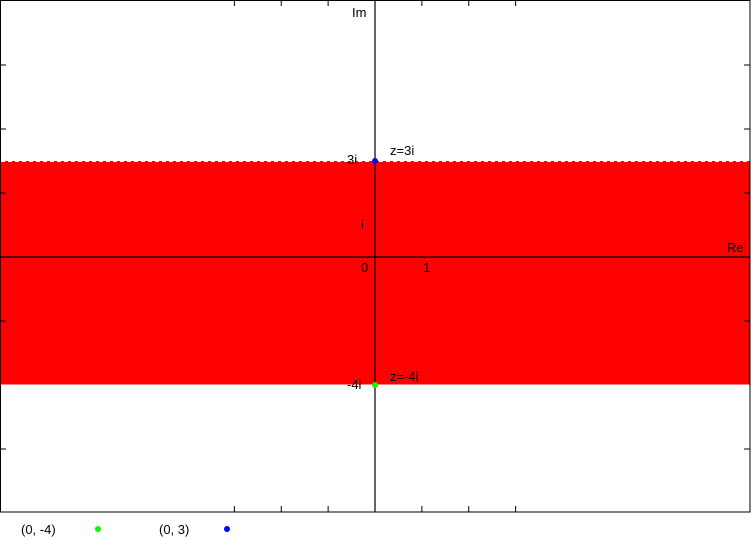 The height and width of the screenshot is (539, 751). Describe the element at coordinates (362, 224) in the screenshot. I see `y-tick-label-i: i` at that location.